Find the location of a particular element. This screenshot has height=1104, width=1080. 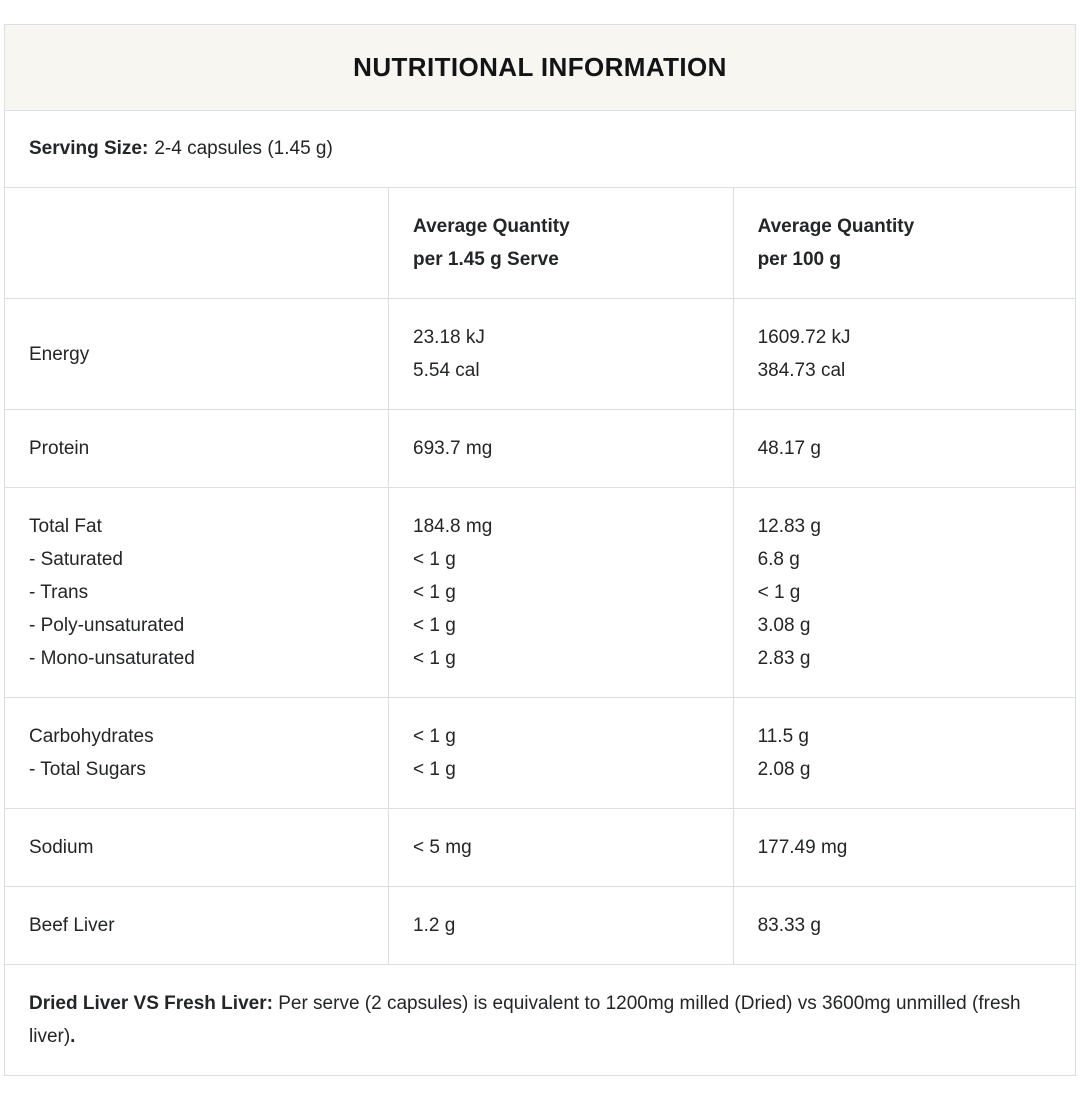

cell-line: 5.54 cal is located at coordinates (446, 370).